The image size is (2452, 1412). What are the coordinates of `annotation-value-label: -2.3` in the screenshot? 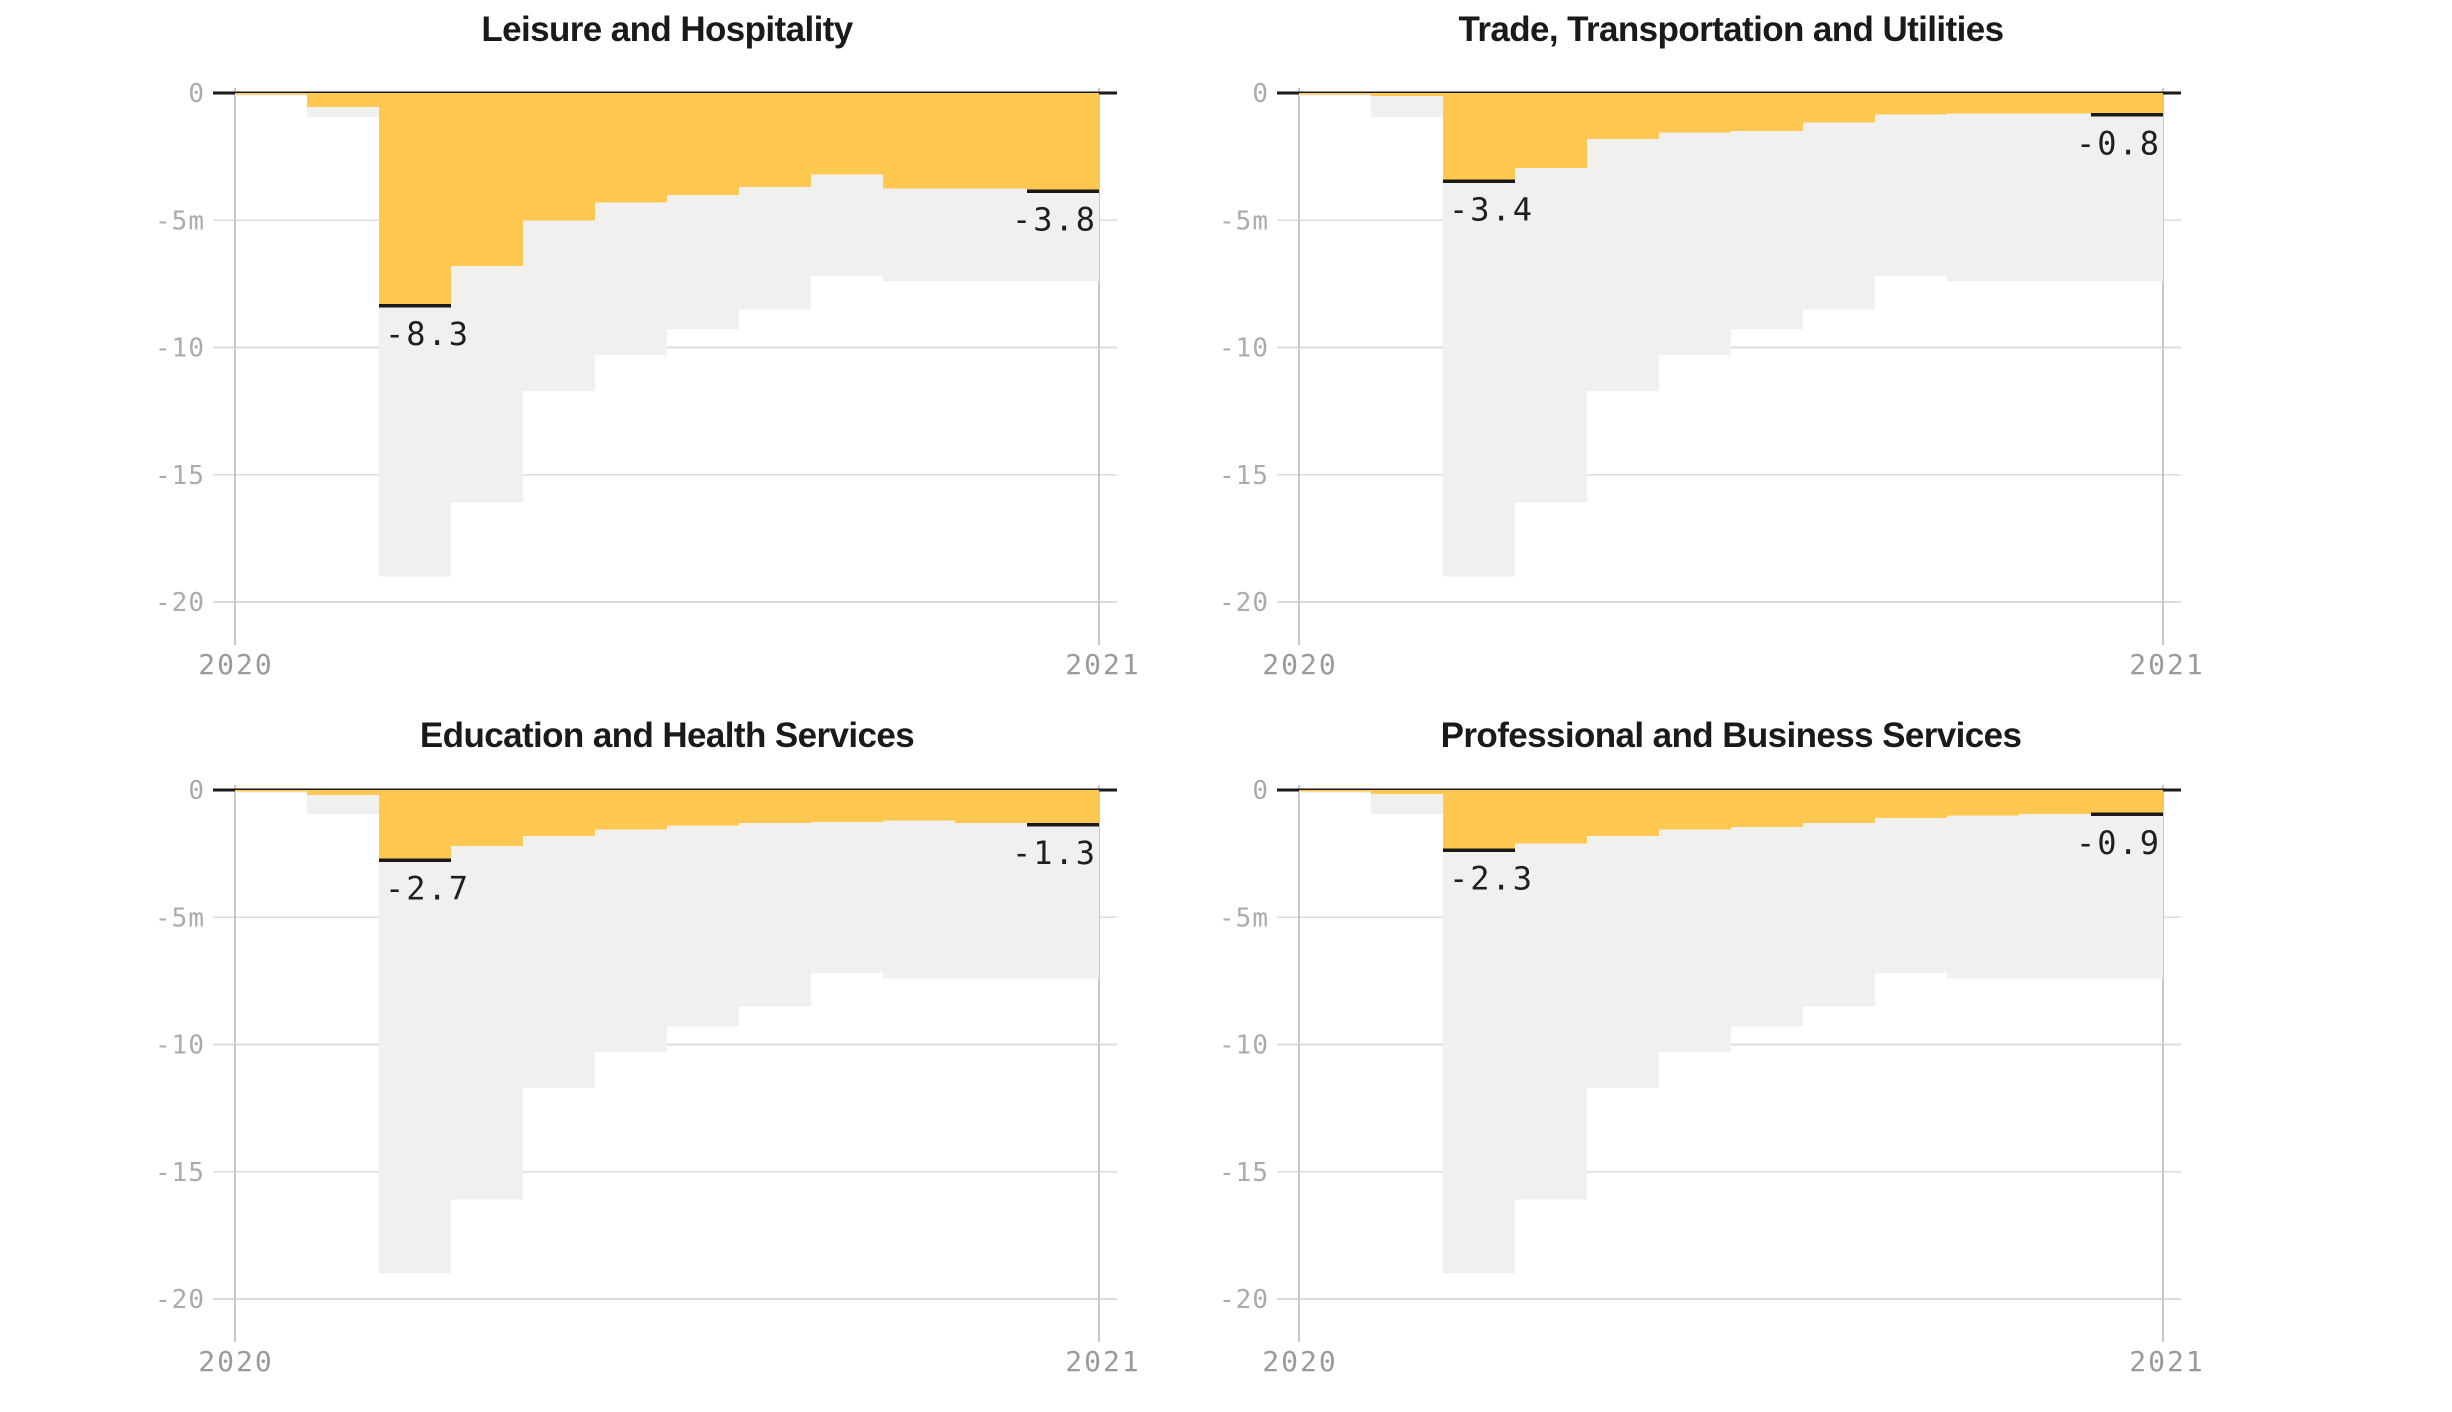 It's located at (1491, 879).